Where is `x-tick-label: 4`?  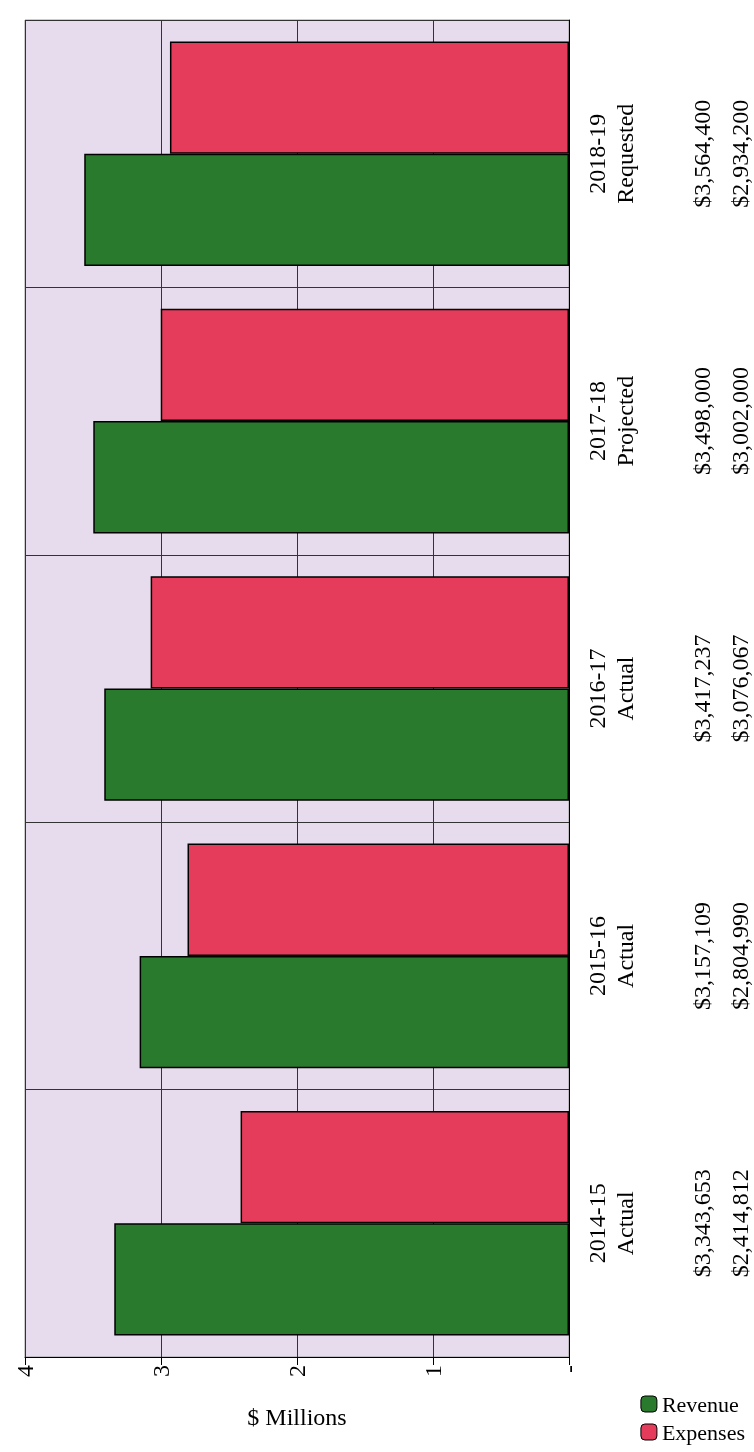
x-tick-label: 4 is located at coordinates (25, 1371).